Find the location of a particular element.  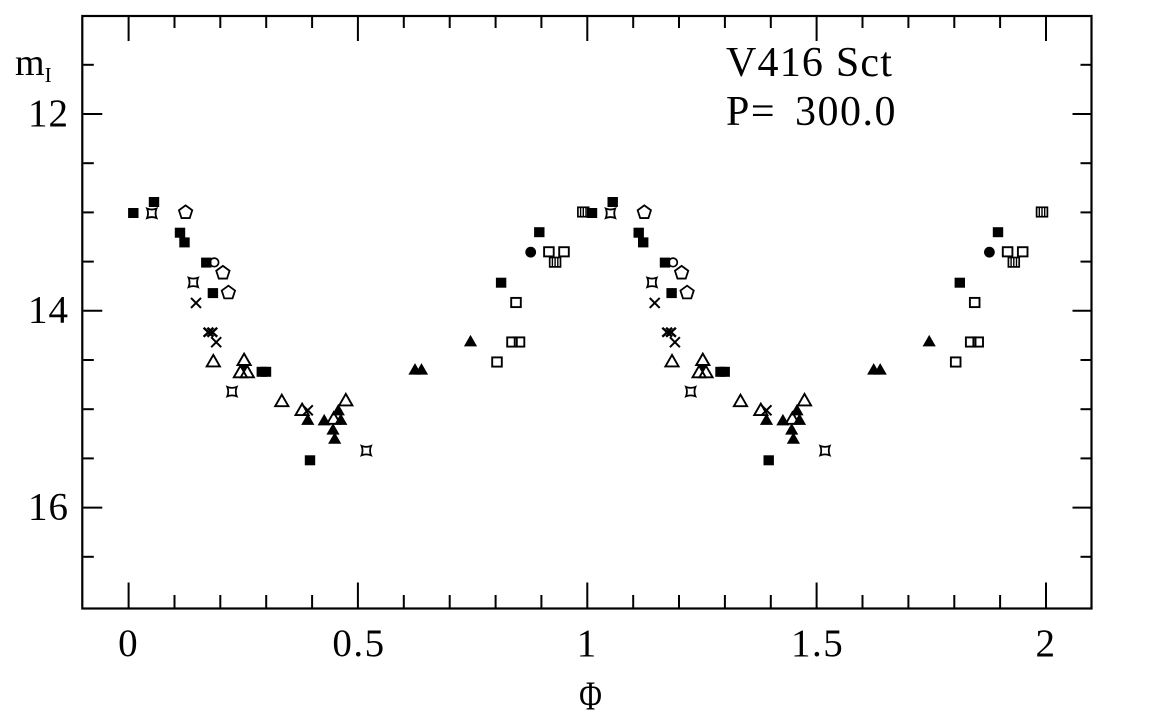

svg-text: P= 300.0 is located at coordinates (811, 112).